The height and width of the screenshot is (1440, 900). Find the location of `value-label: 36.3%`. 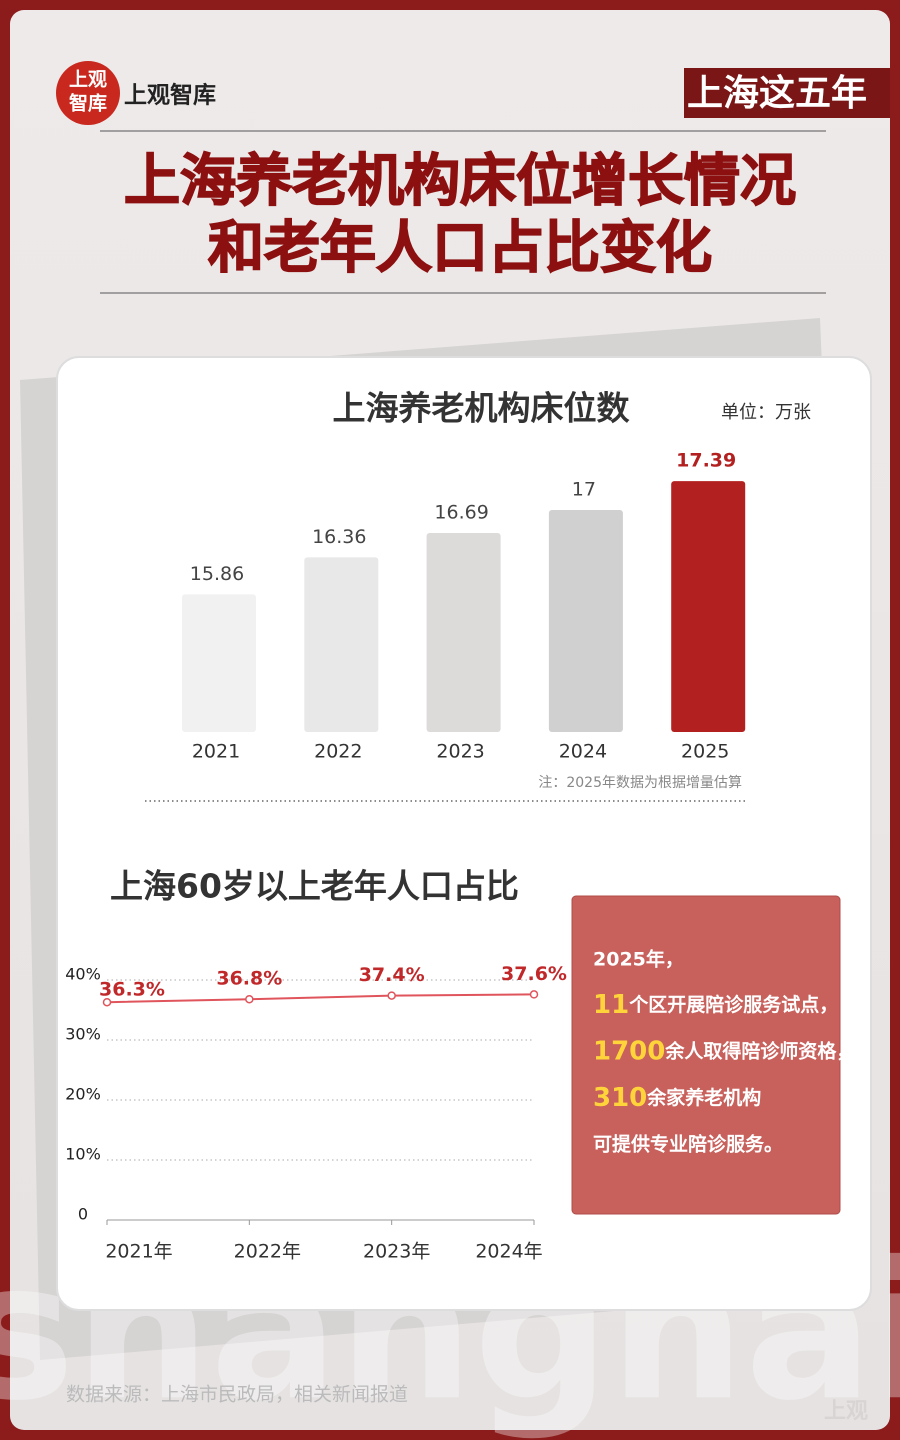

value-label: 36.3% is located at coordinates (132, 990).